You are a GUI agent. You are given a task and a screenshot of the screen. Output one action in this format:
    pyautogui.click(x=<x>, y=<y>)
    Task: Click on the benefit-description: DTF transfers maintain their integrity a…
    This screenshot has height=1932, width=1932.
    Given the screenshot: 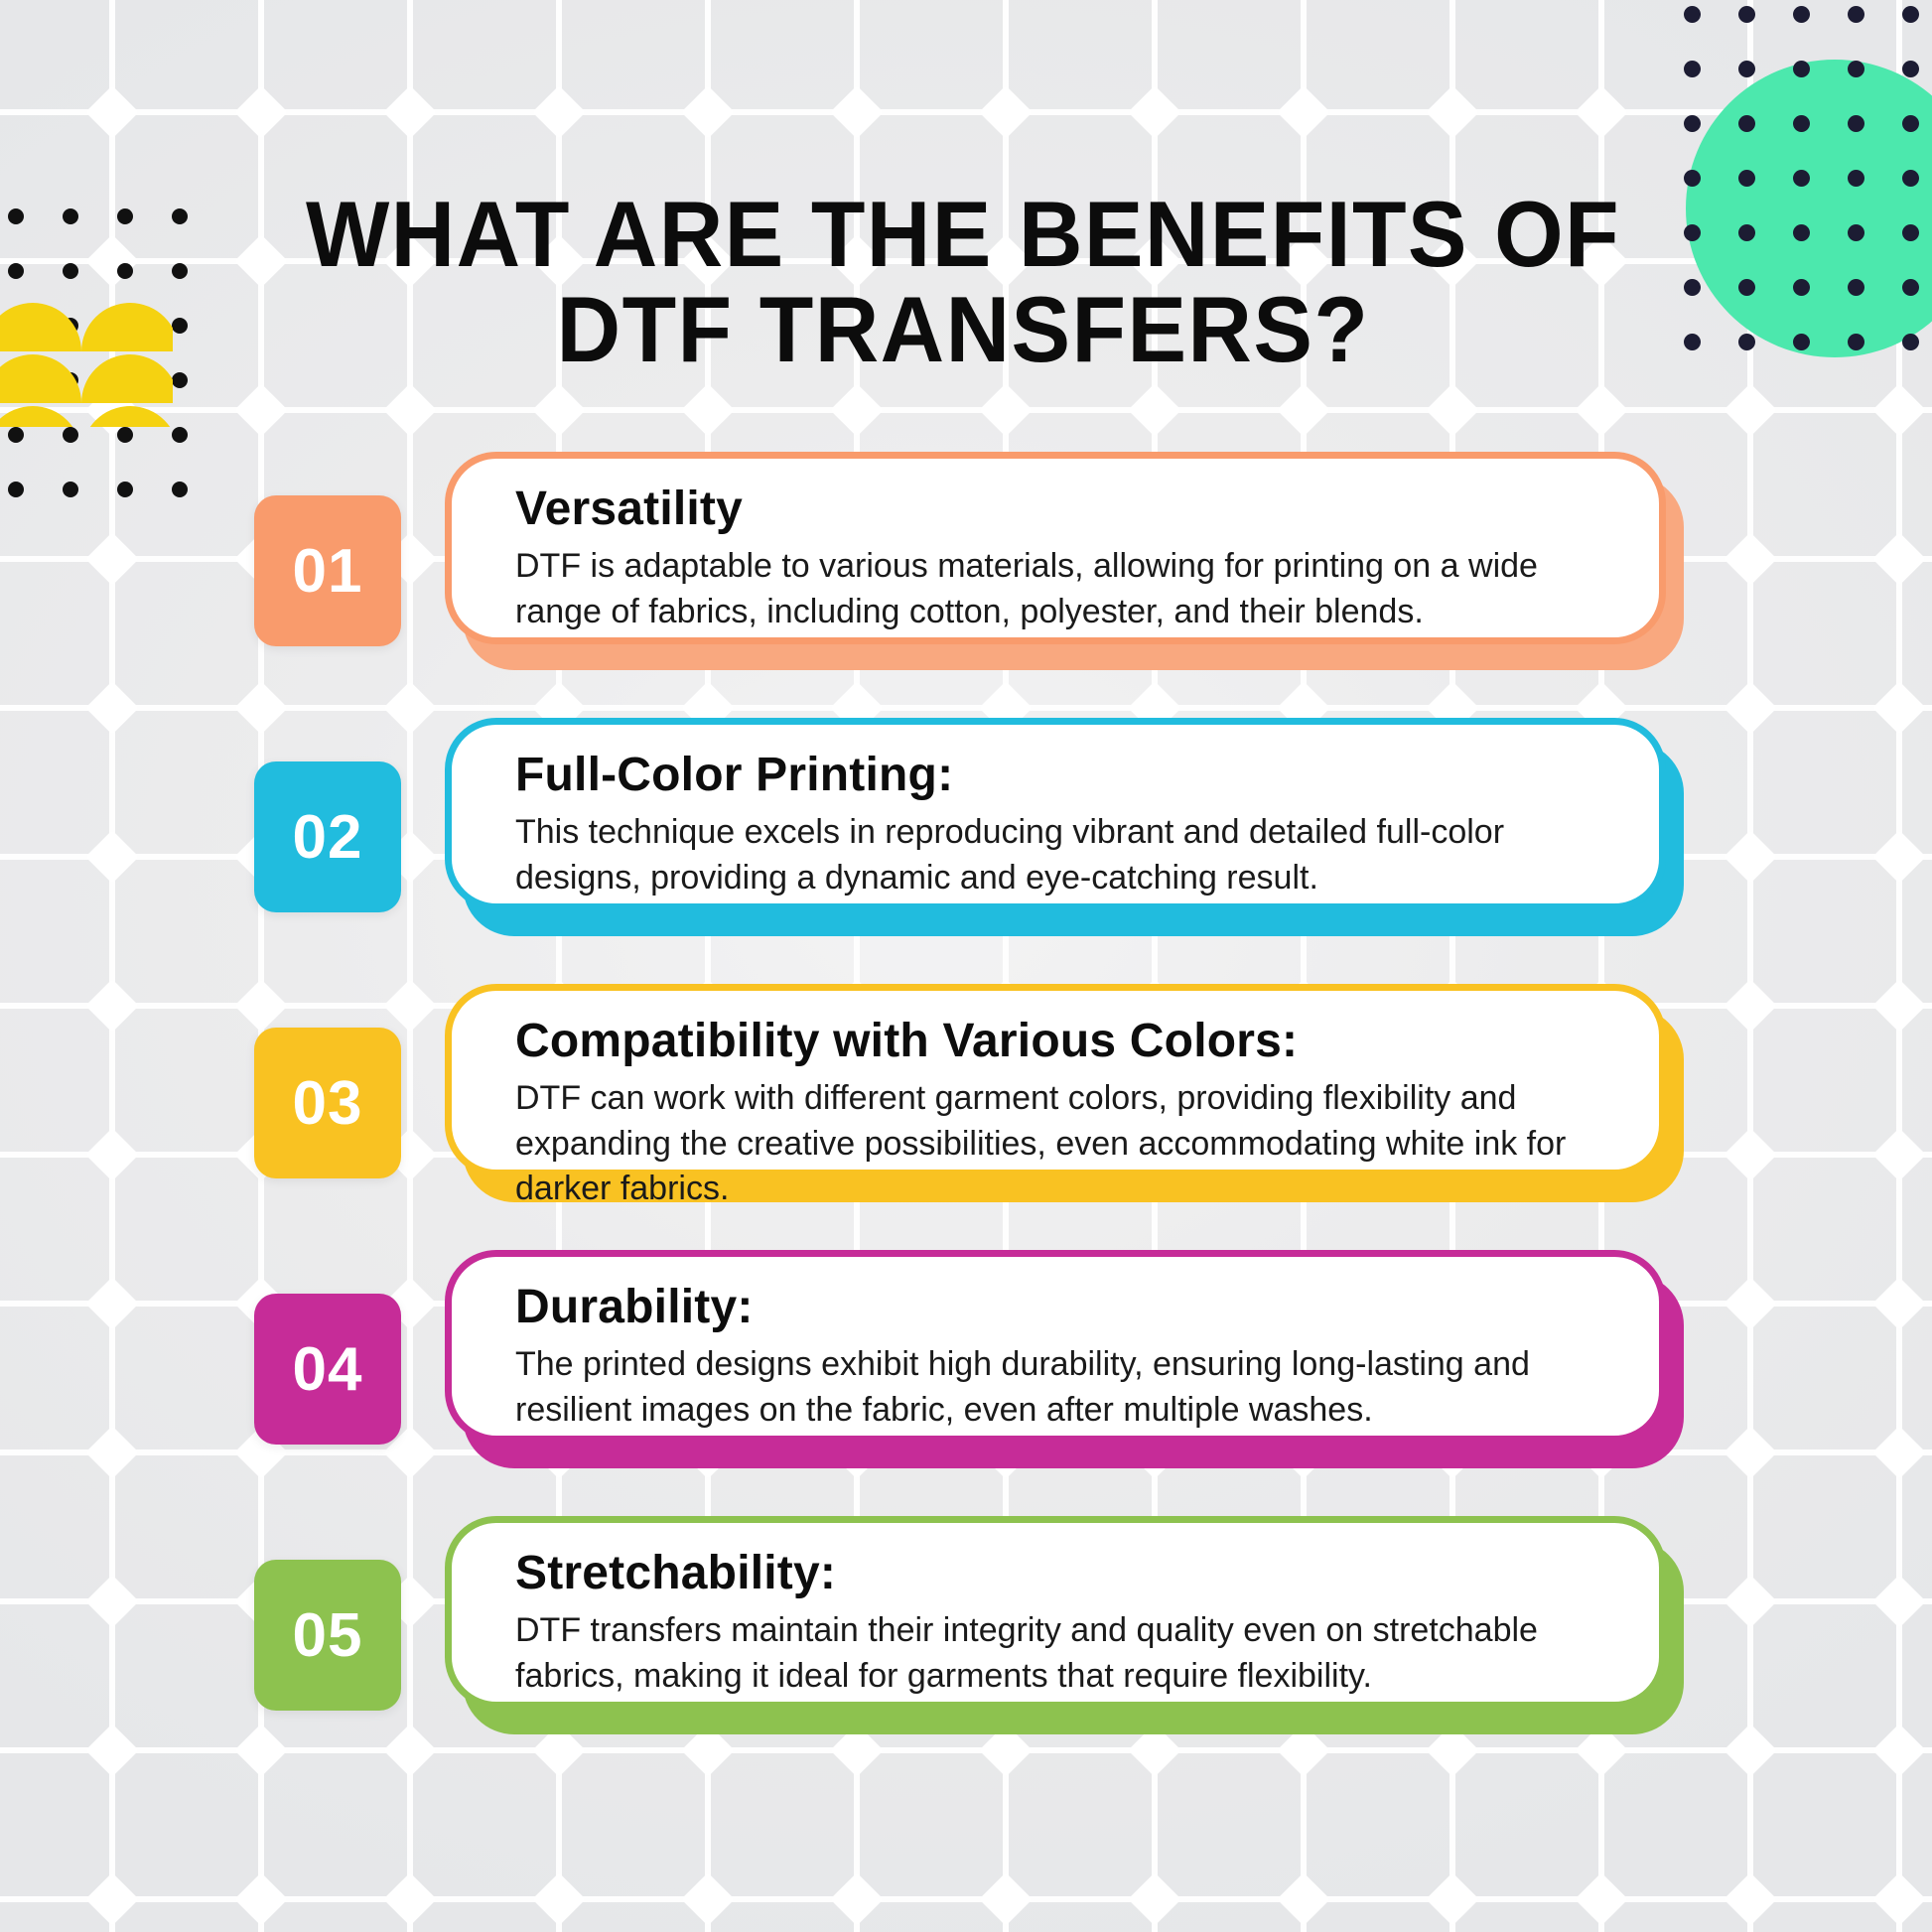 What is the action you would take?
    pyautogui.click(x=1026, y=1653)
    